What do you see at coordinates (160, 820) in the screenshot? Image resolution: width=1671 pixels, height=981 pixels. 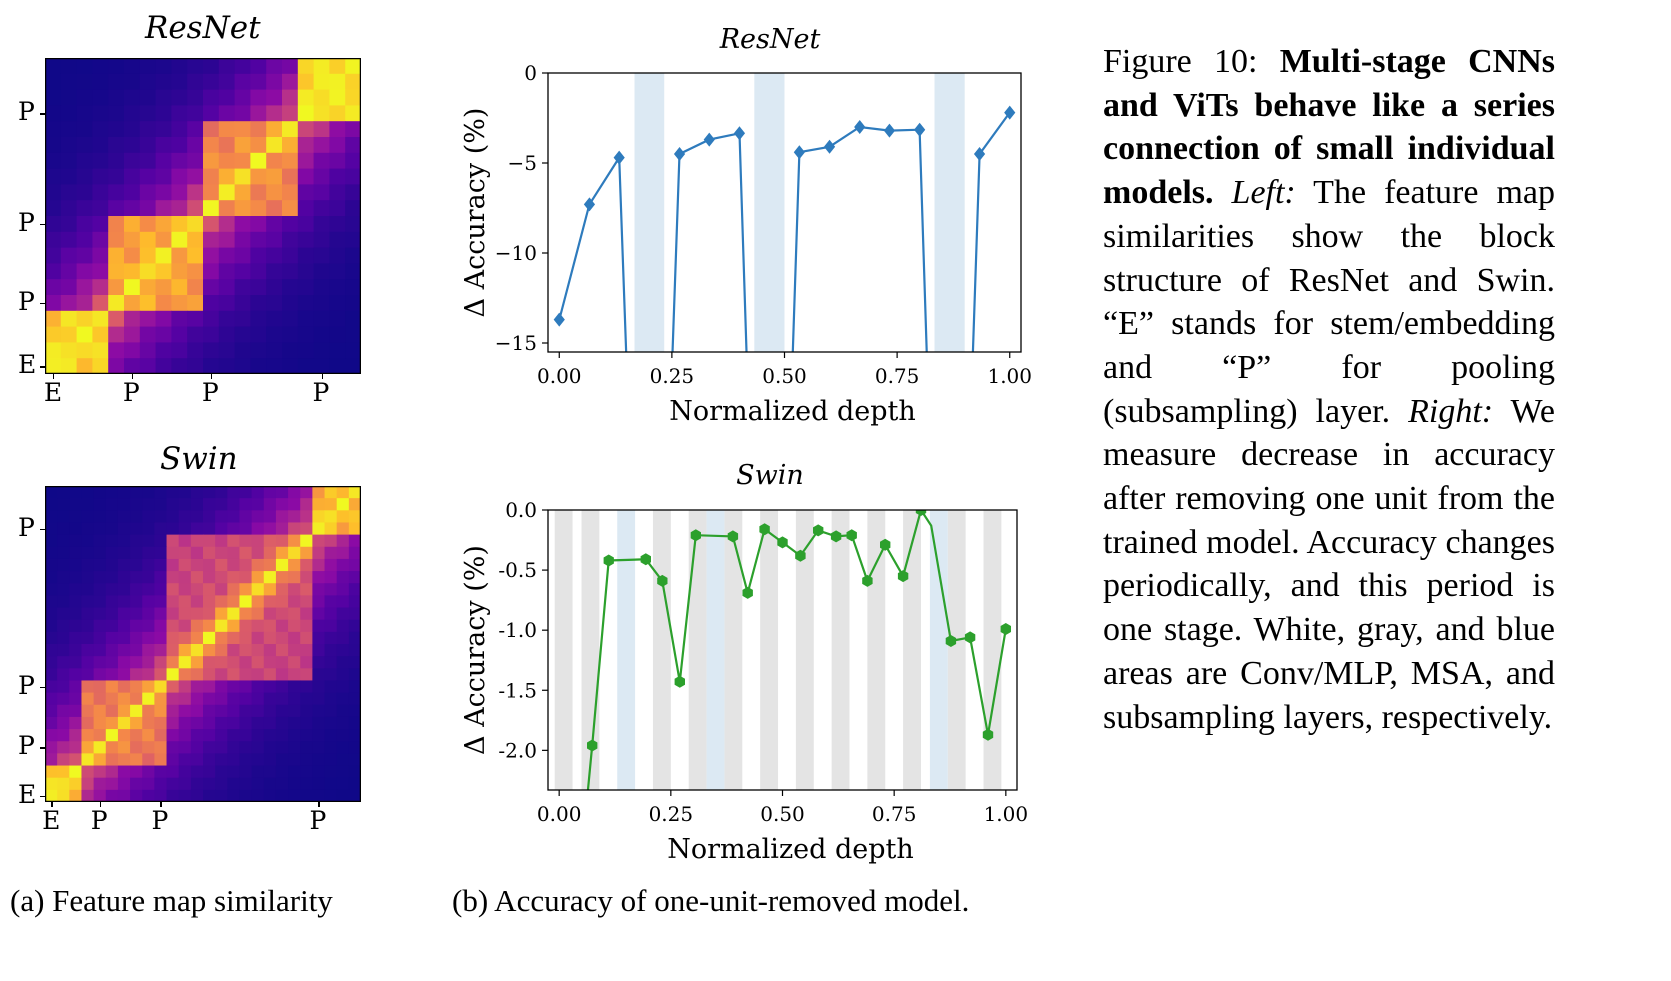 I see `heatmap-x-label: P` at bounding box center [160, 820].